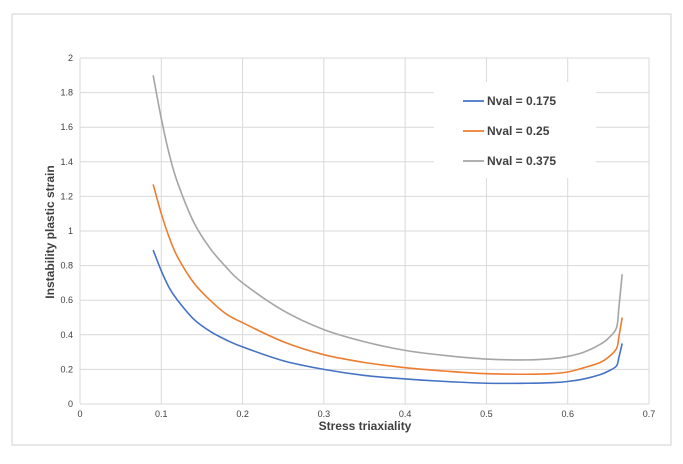 The image size is (683, 464). Describe the element at coordinates (405, 414) in the screenshot. I see `x-tick-label: 0.4` at that location.